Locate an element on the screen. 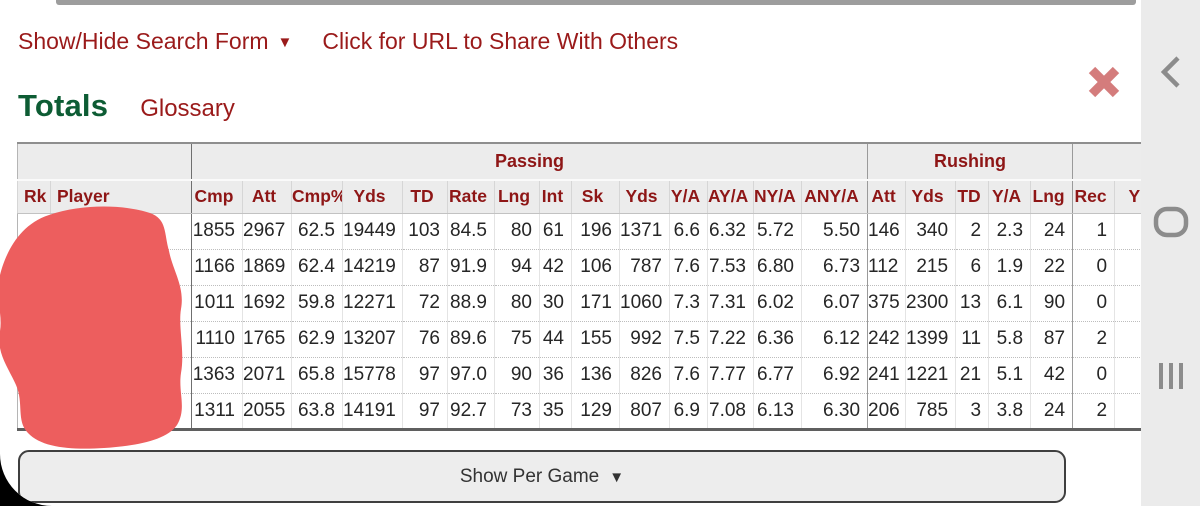 The image size is (1200, 506). column-header-y-22: Y is located at coordinates (1127, 197).